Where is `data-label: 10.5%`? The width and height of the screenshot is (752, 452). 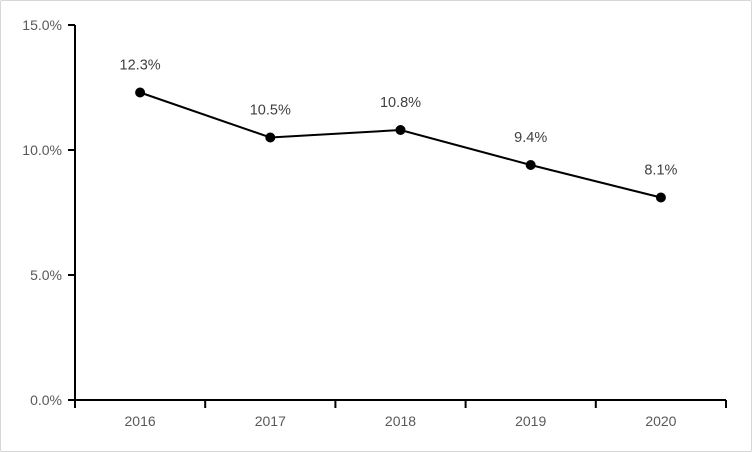 data-label: 10.5% is located at coordinates (270, 111).